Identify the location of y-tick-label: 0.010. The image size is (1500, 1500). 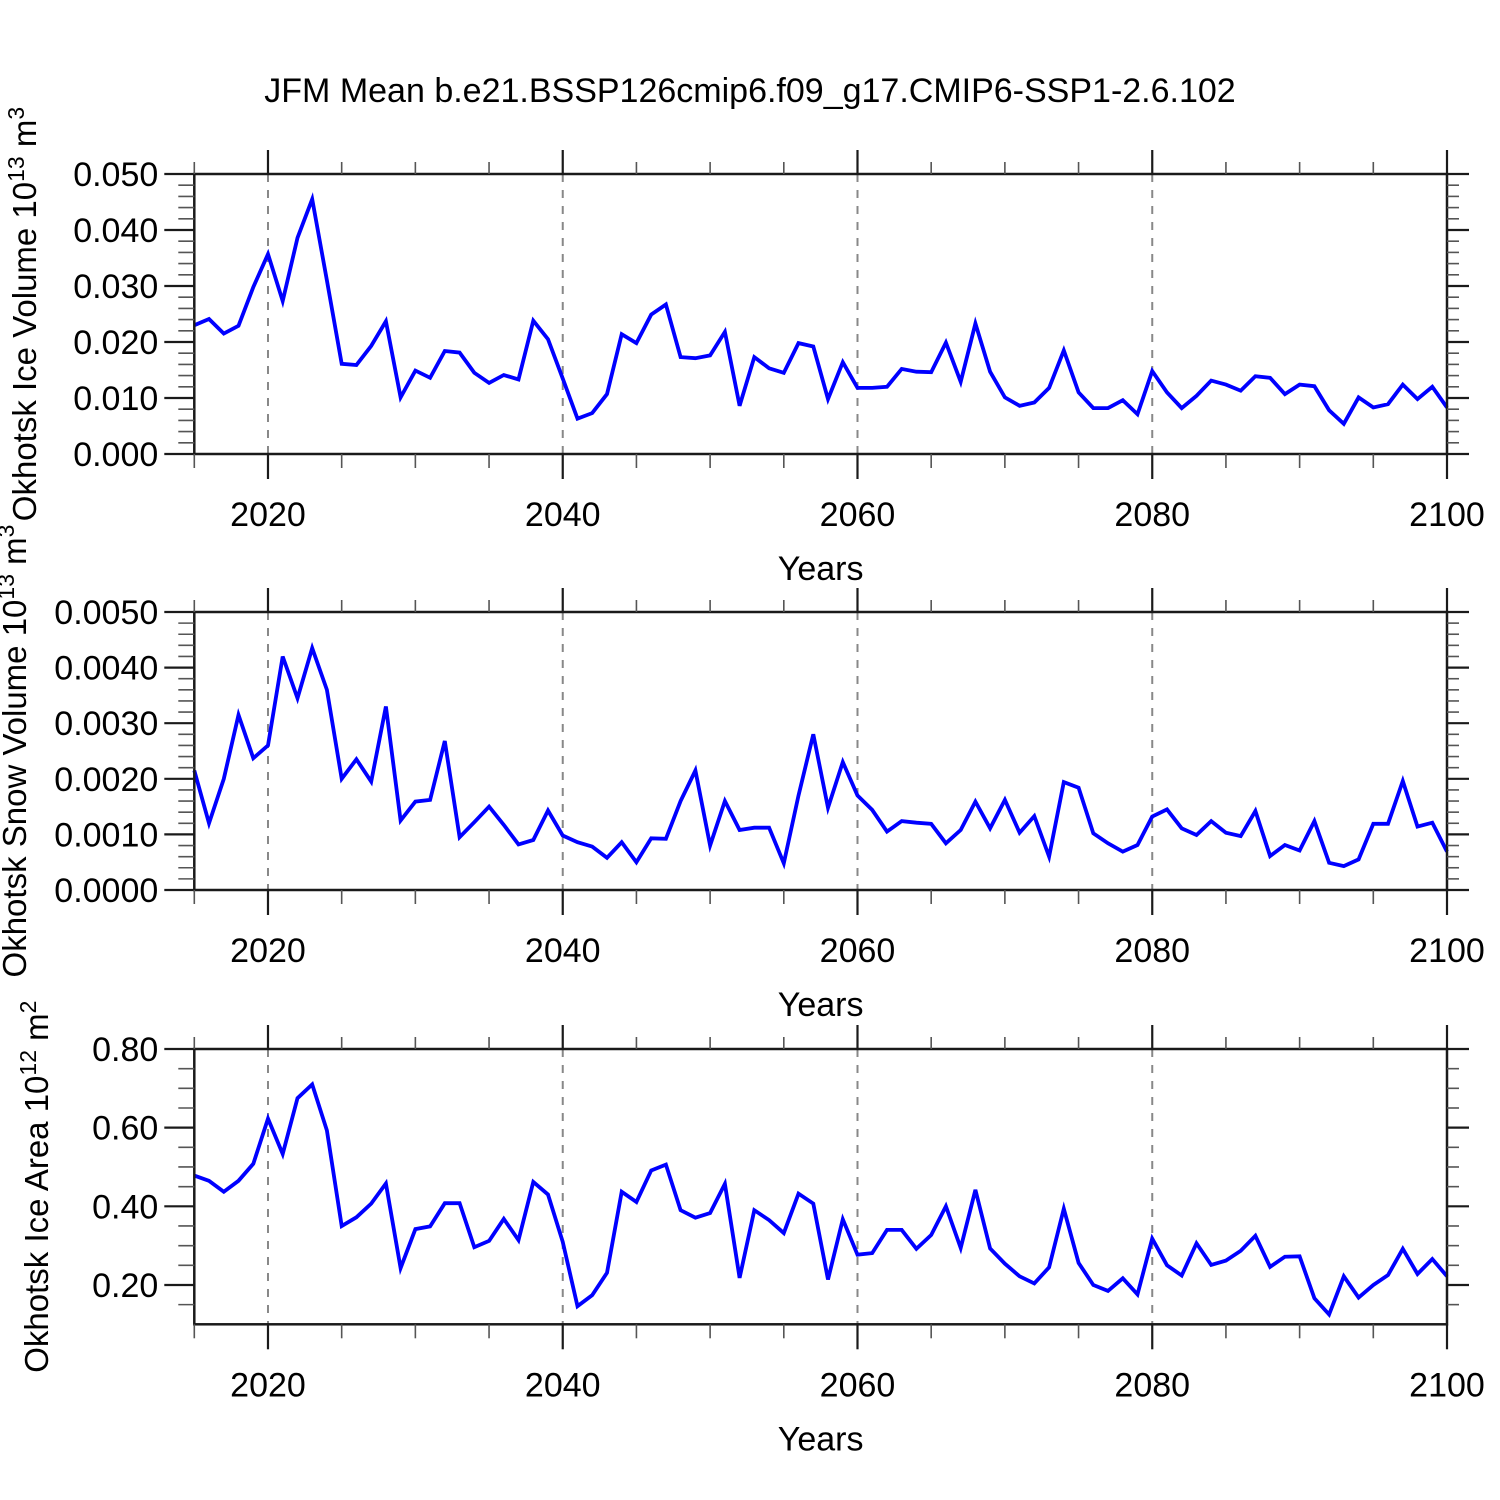
(115, 399).